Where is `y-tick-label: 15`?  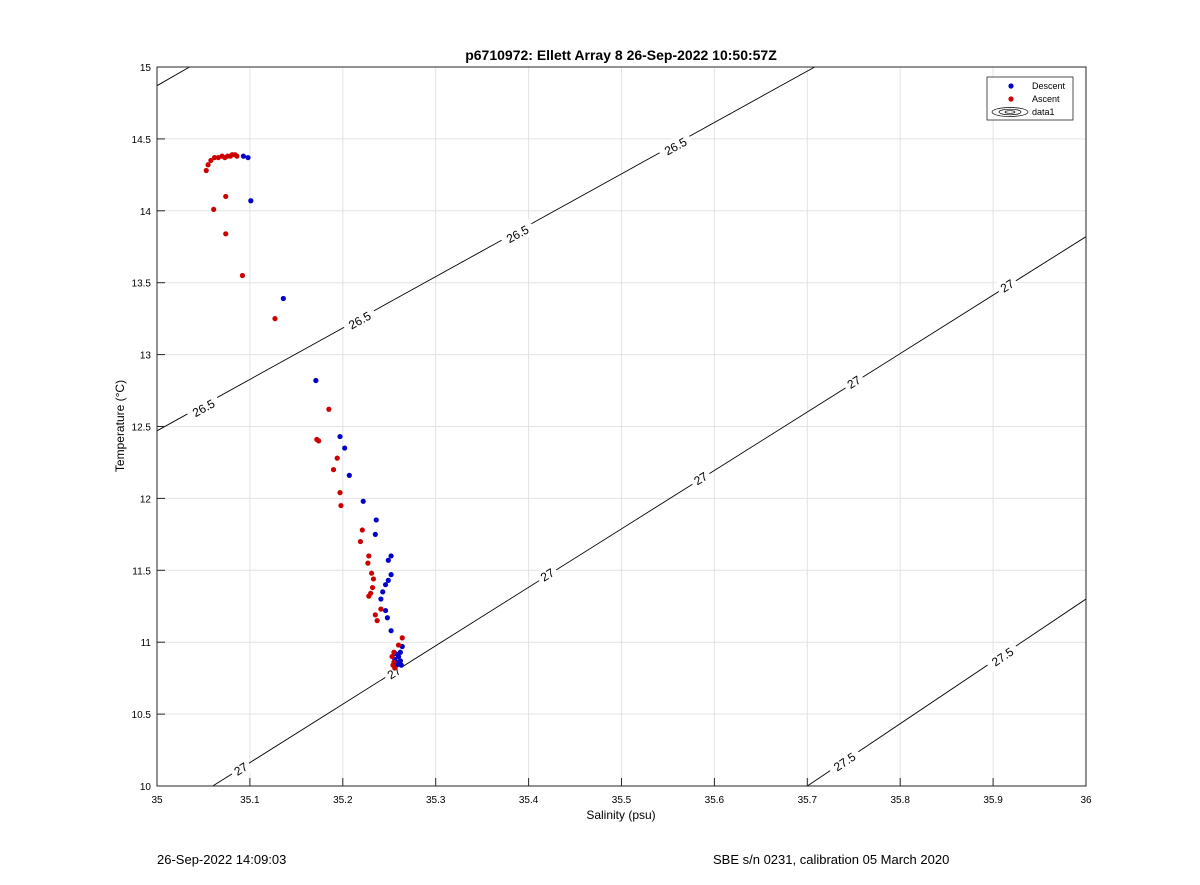 y-tick-label: 15 is located at coordinates (146, 68).